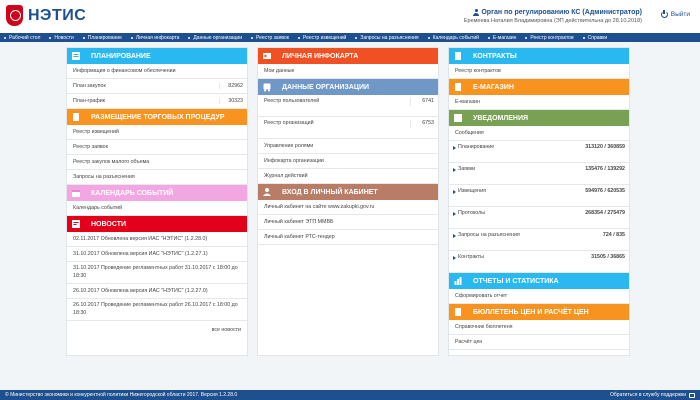 The height and width of the screenshot is (400, 700). I want to click on row-label: План закупок, so click(89, 86).